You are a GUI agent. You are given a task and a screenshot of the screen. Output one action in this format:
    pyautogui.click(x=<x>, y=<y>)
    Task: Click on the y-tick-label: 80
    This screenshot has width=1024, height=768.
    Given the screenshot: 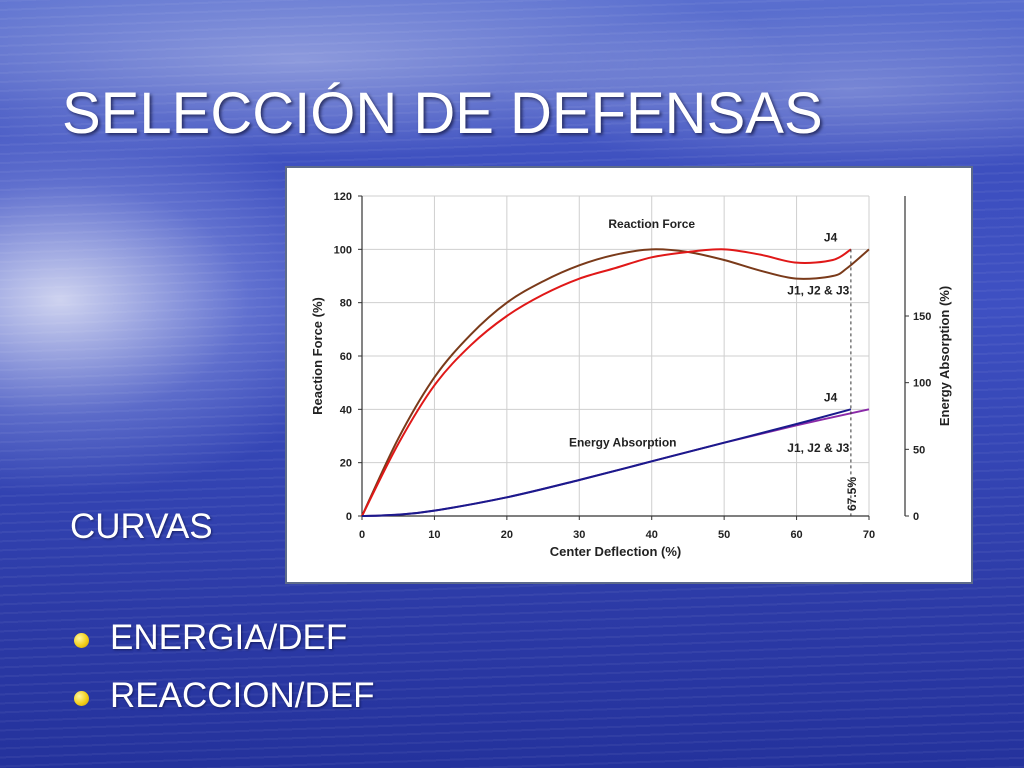 What is the action you would take?
    pyautogui.click(x=346, y=304)
    